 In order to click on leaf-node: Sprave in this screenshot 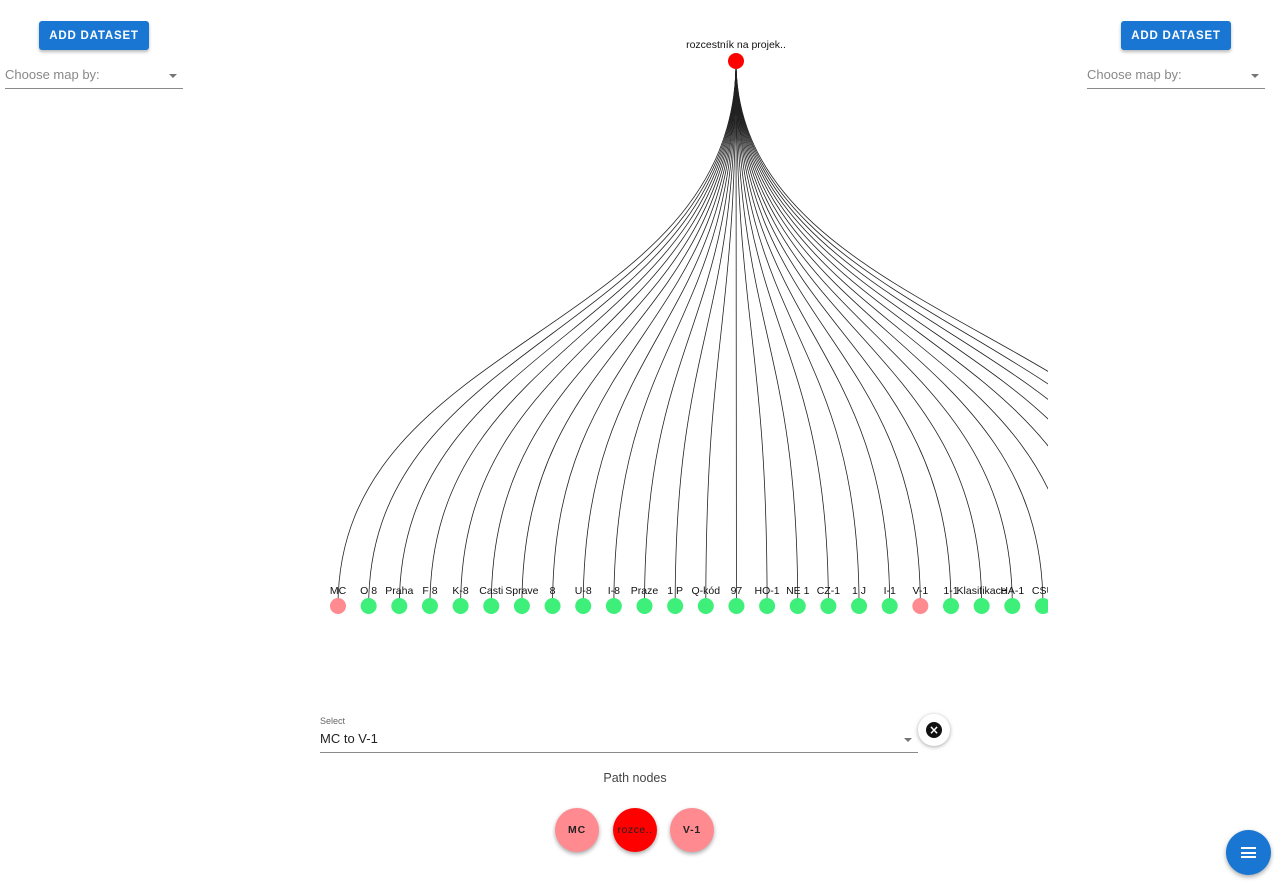, I will do `click(522, 599)`.